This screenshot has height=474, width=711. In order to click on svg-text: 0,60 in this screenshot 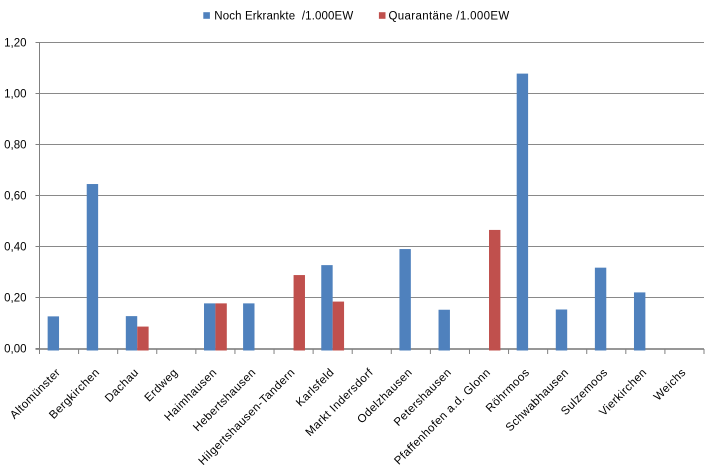, I will do `click(15, 197)`.